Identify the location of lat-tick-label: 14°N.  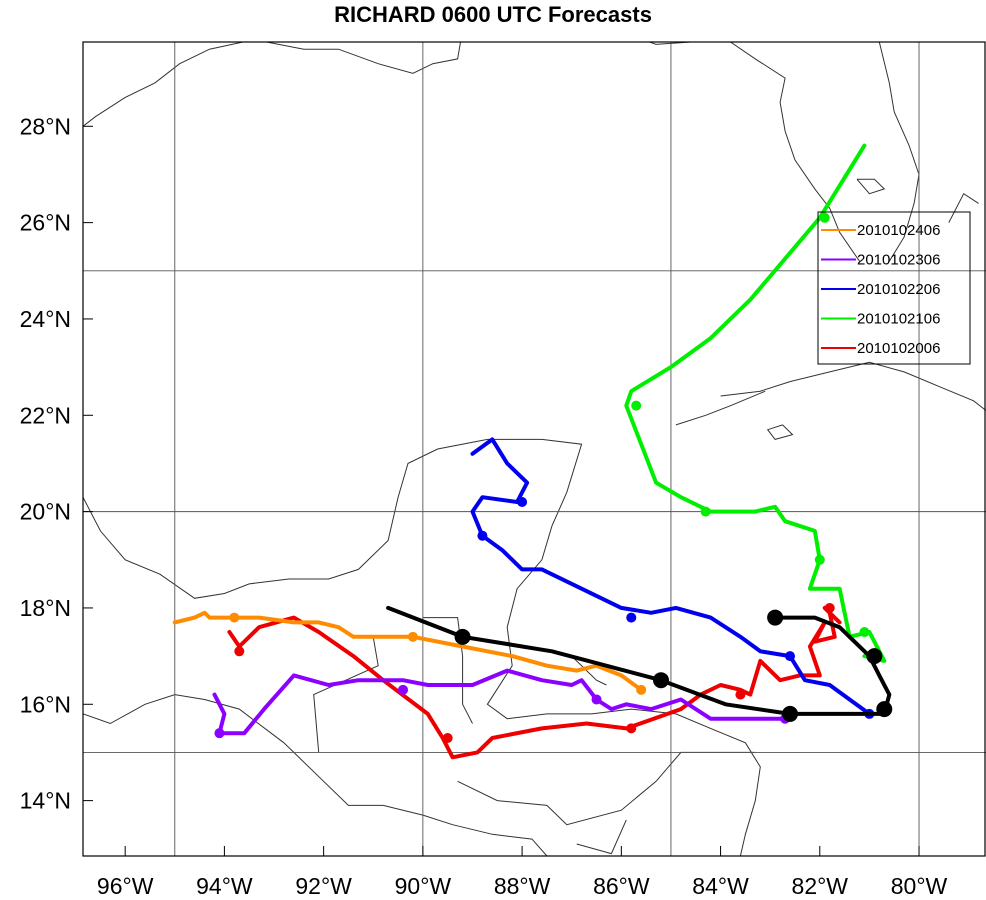
(45, 801).